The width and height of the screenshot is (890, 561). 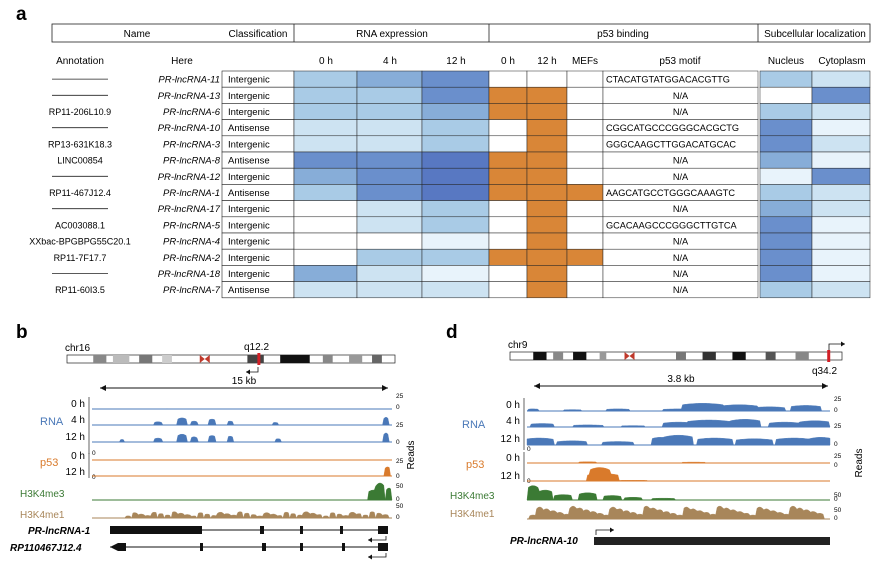 I want to click on b-rna-time-label: 12 h, so click(x=75, y=437).